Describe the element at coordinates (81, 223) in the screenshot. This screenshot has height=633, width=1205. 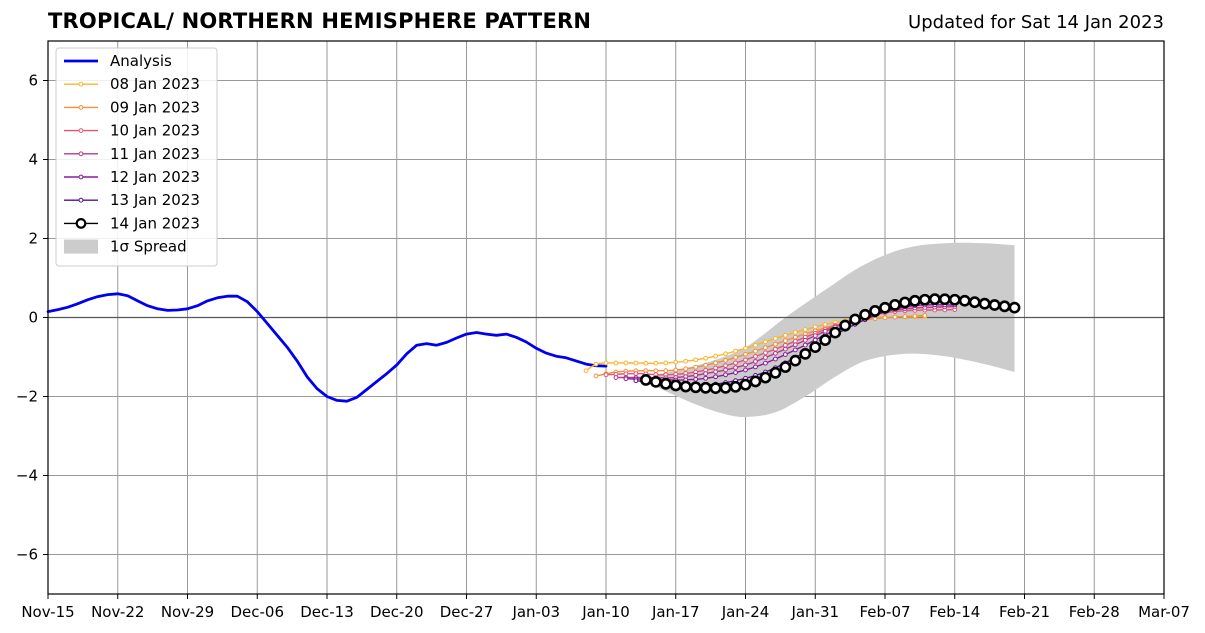
I see `legend-marker-14-jan-2023` at that location.